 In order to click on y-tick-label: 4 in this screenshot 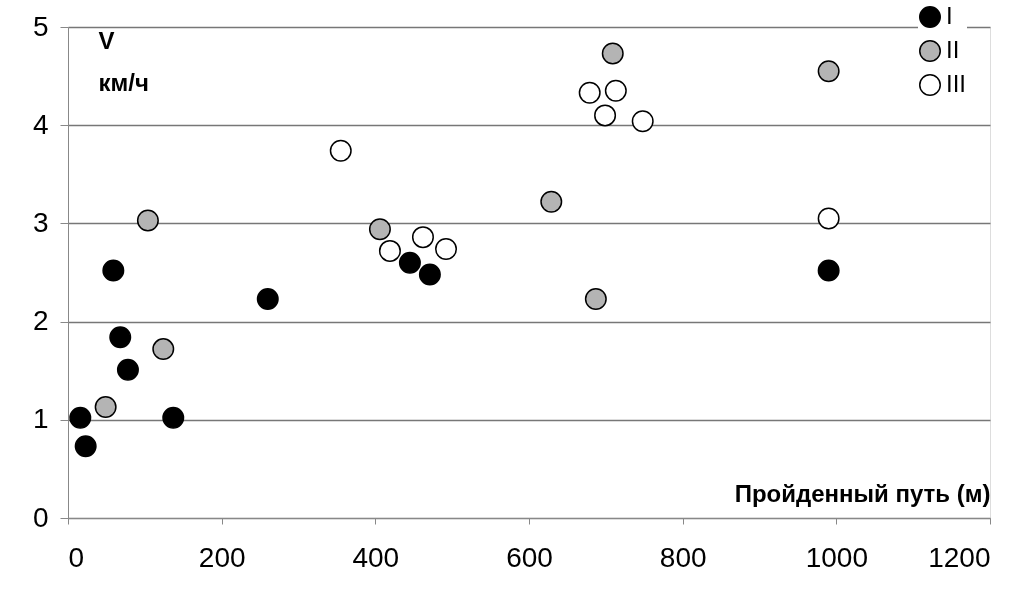, I will do `click(40, 124)`.